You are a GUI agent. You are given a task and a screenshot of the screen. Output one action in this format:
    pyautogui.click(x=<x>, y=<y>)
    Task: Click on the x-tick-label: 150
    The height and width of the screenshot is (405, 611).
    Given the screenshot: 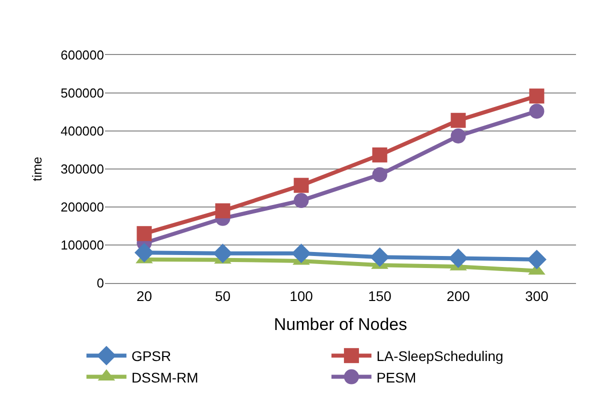 What is the action you would take?
    pyautogui.click(x=380, y=296)
    